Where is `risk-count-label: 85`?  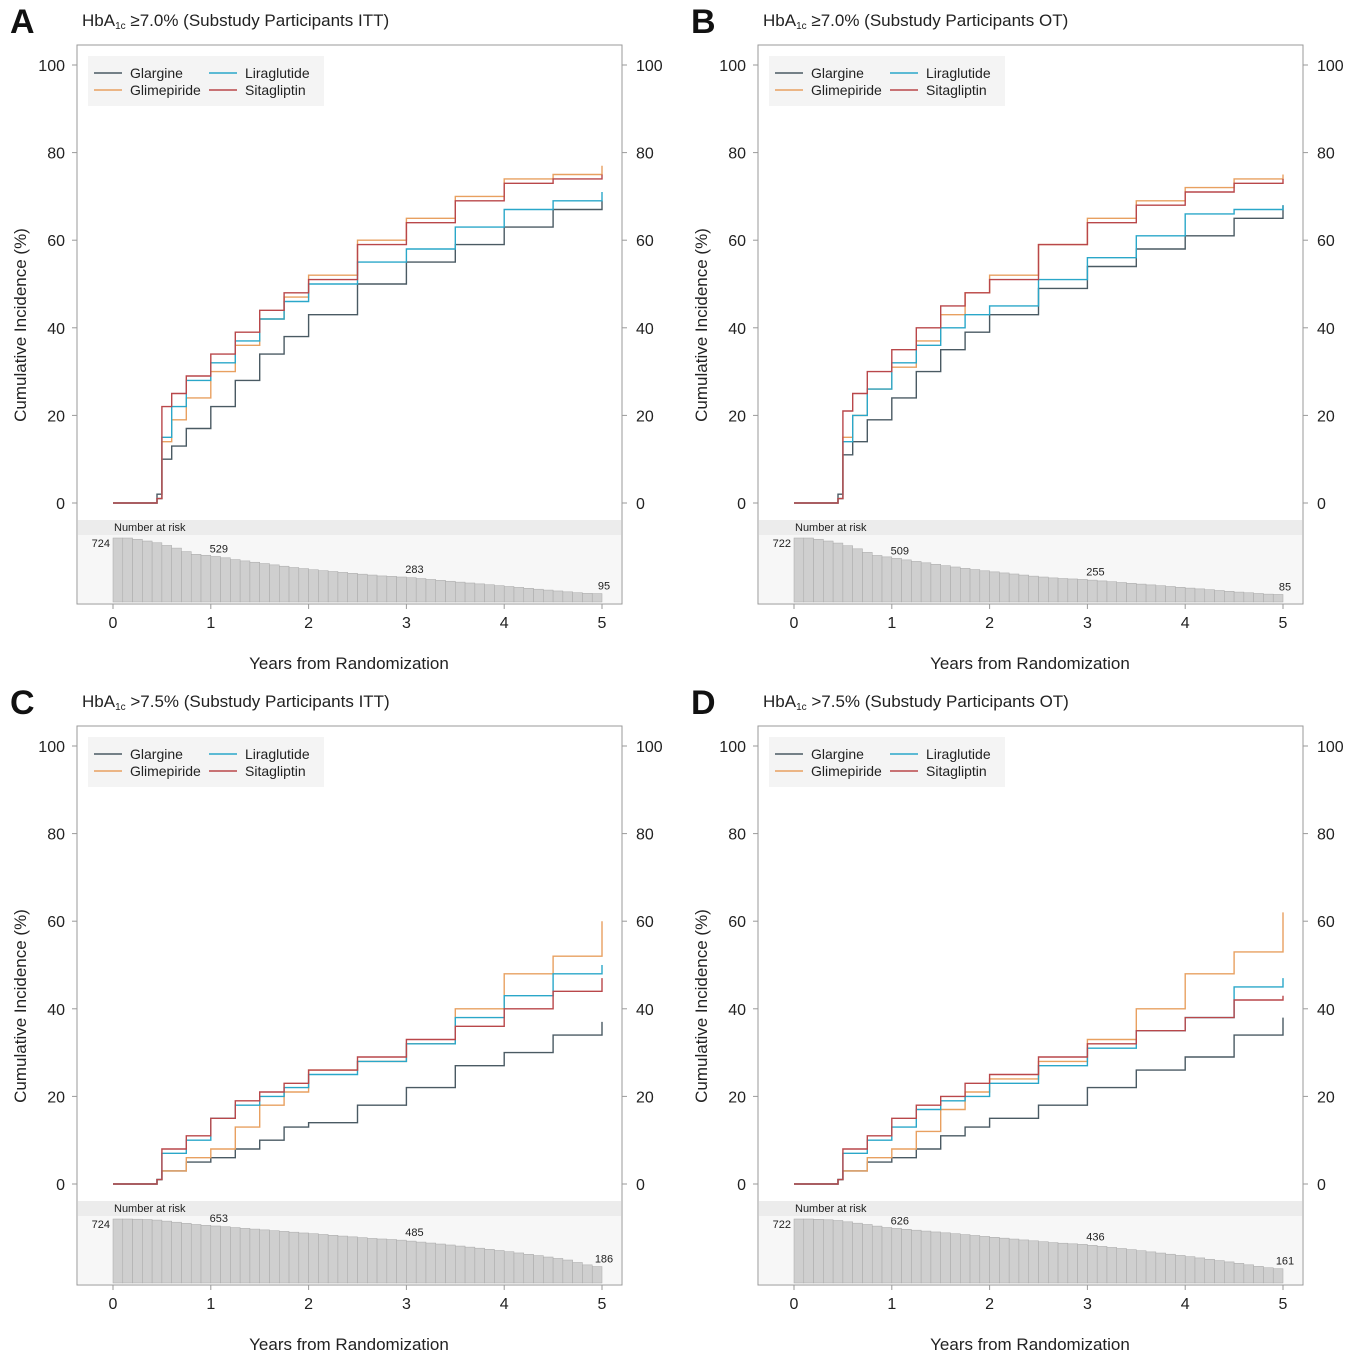 risk-count-label: 85 is located at coordinates (1285, 587).